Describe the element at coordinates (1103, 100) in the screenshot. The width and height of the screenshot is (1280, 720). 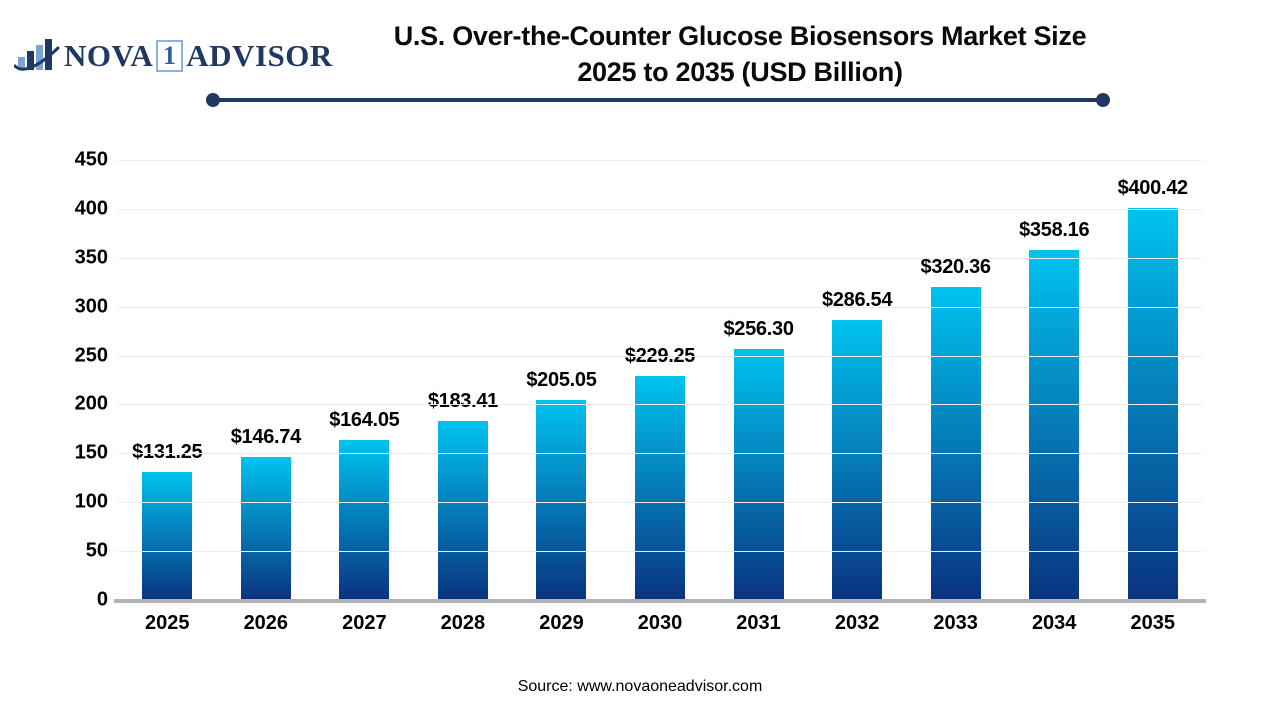
I see `underline-right-dot` at that location.